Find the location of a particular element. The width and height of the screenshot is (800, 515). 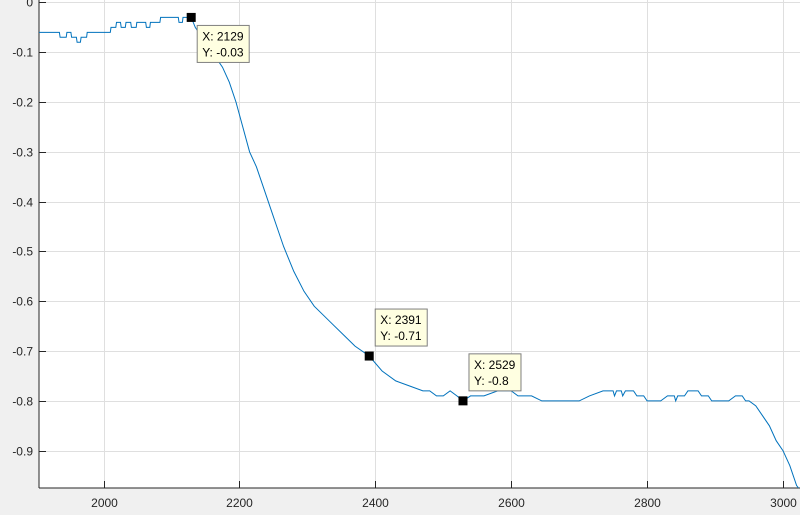

datatip-y-text: Y: -0.8 is located at coordinates (491, 381).